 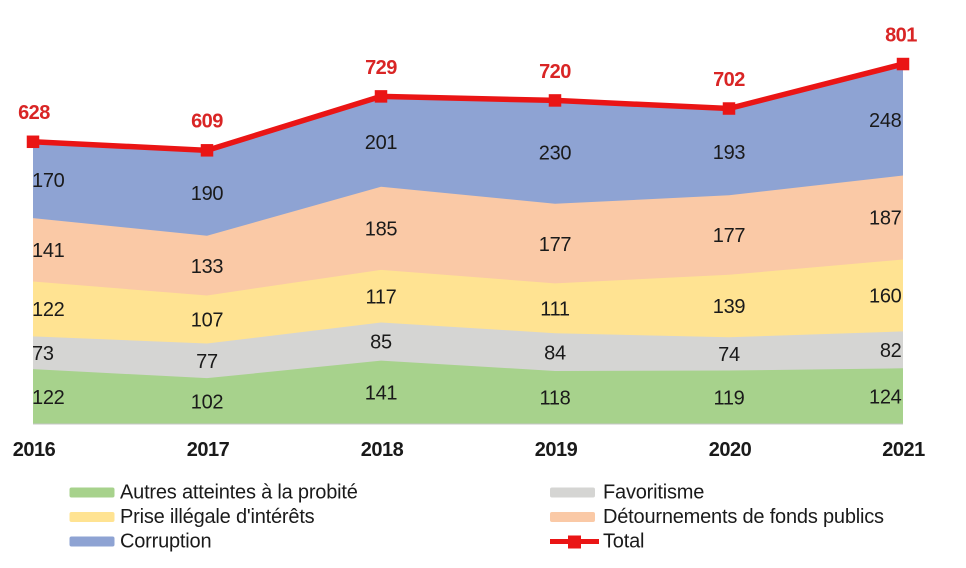 What do you see at coordinates (729, 307) in the screenshot?
I see `svg-text: 139` at bounding box center [729, 307].